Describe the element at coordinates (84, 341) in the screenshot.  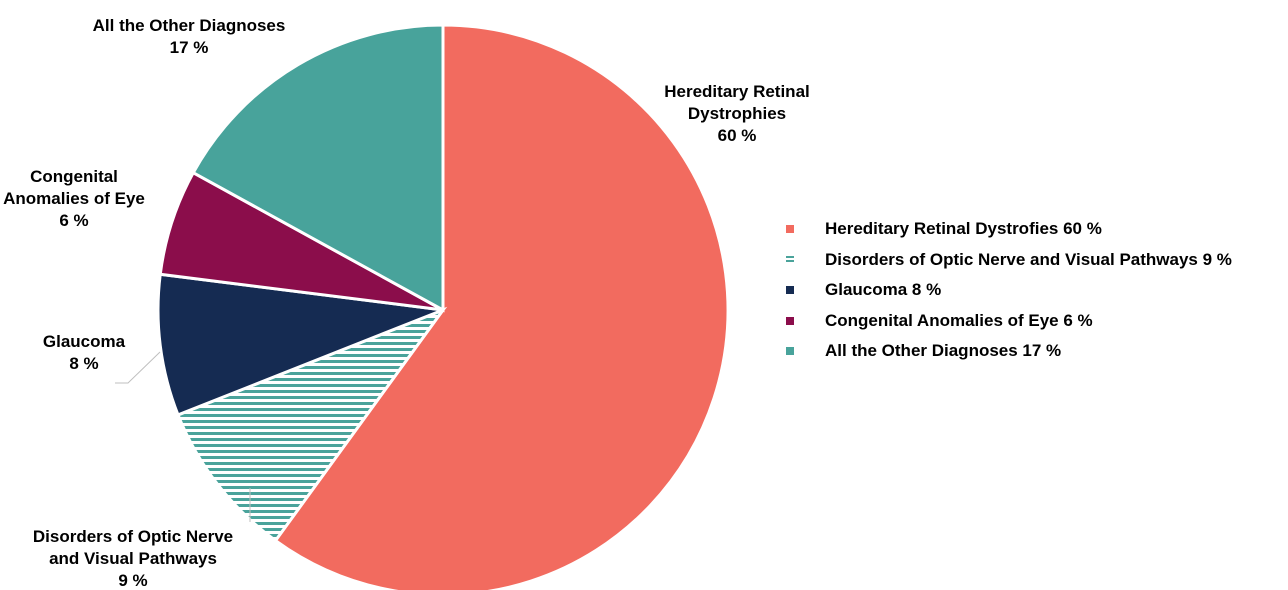
I see `slice-label-line: Glaucoma` at that location.